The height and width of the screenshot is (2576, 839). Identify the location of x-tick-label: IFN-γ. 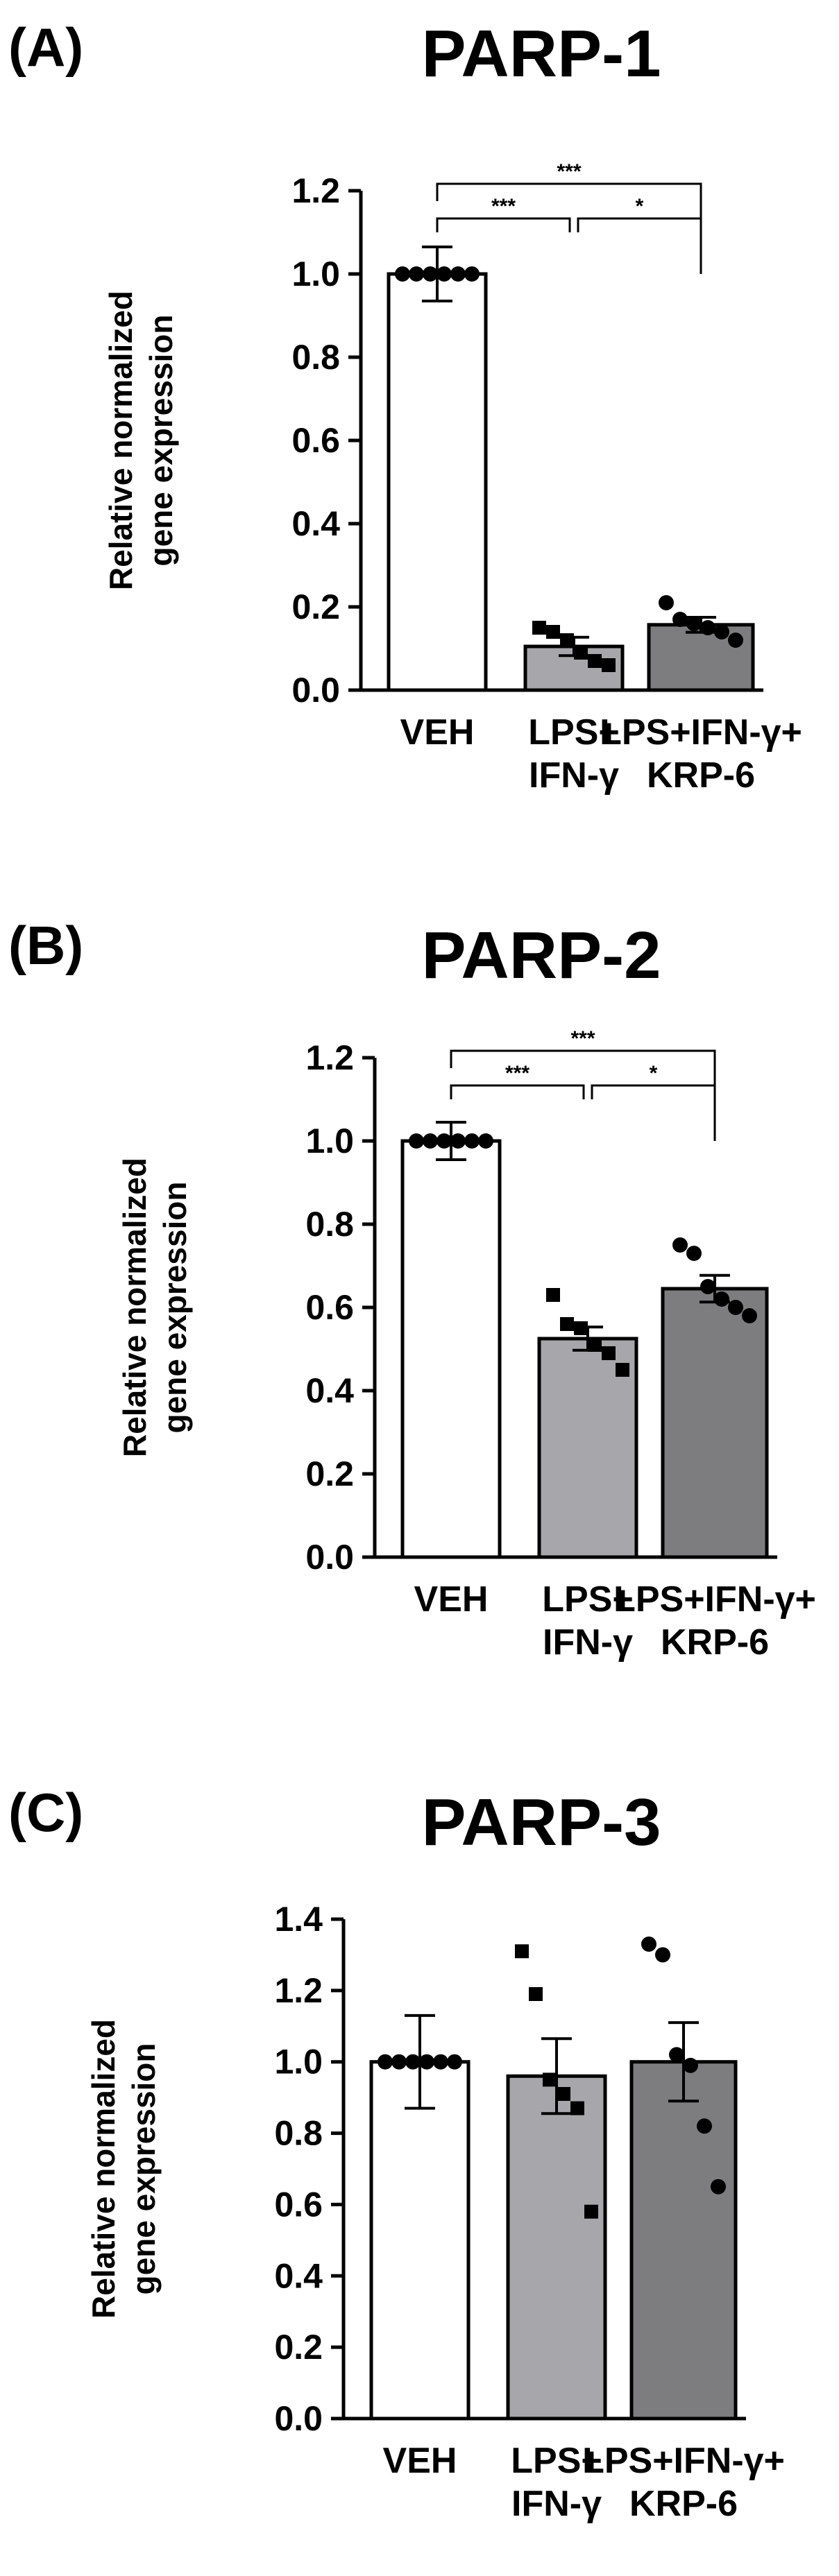
(588, 1642).